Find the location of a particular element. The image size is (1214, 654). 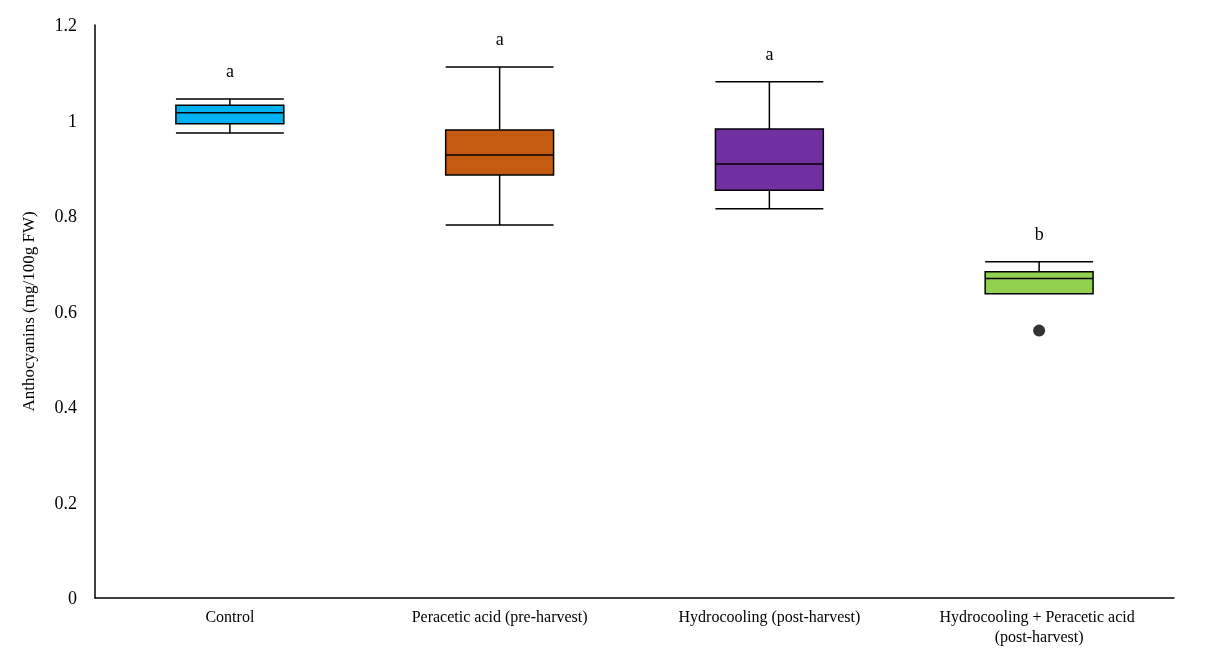

y-tick-label: 0.2 is located at coordinates (65, 502).